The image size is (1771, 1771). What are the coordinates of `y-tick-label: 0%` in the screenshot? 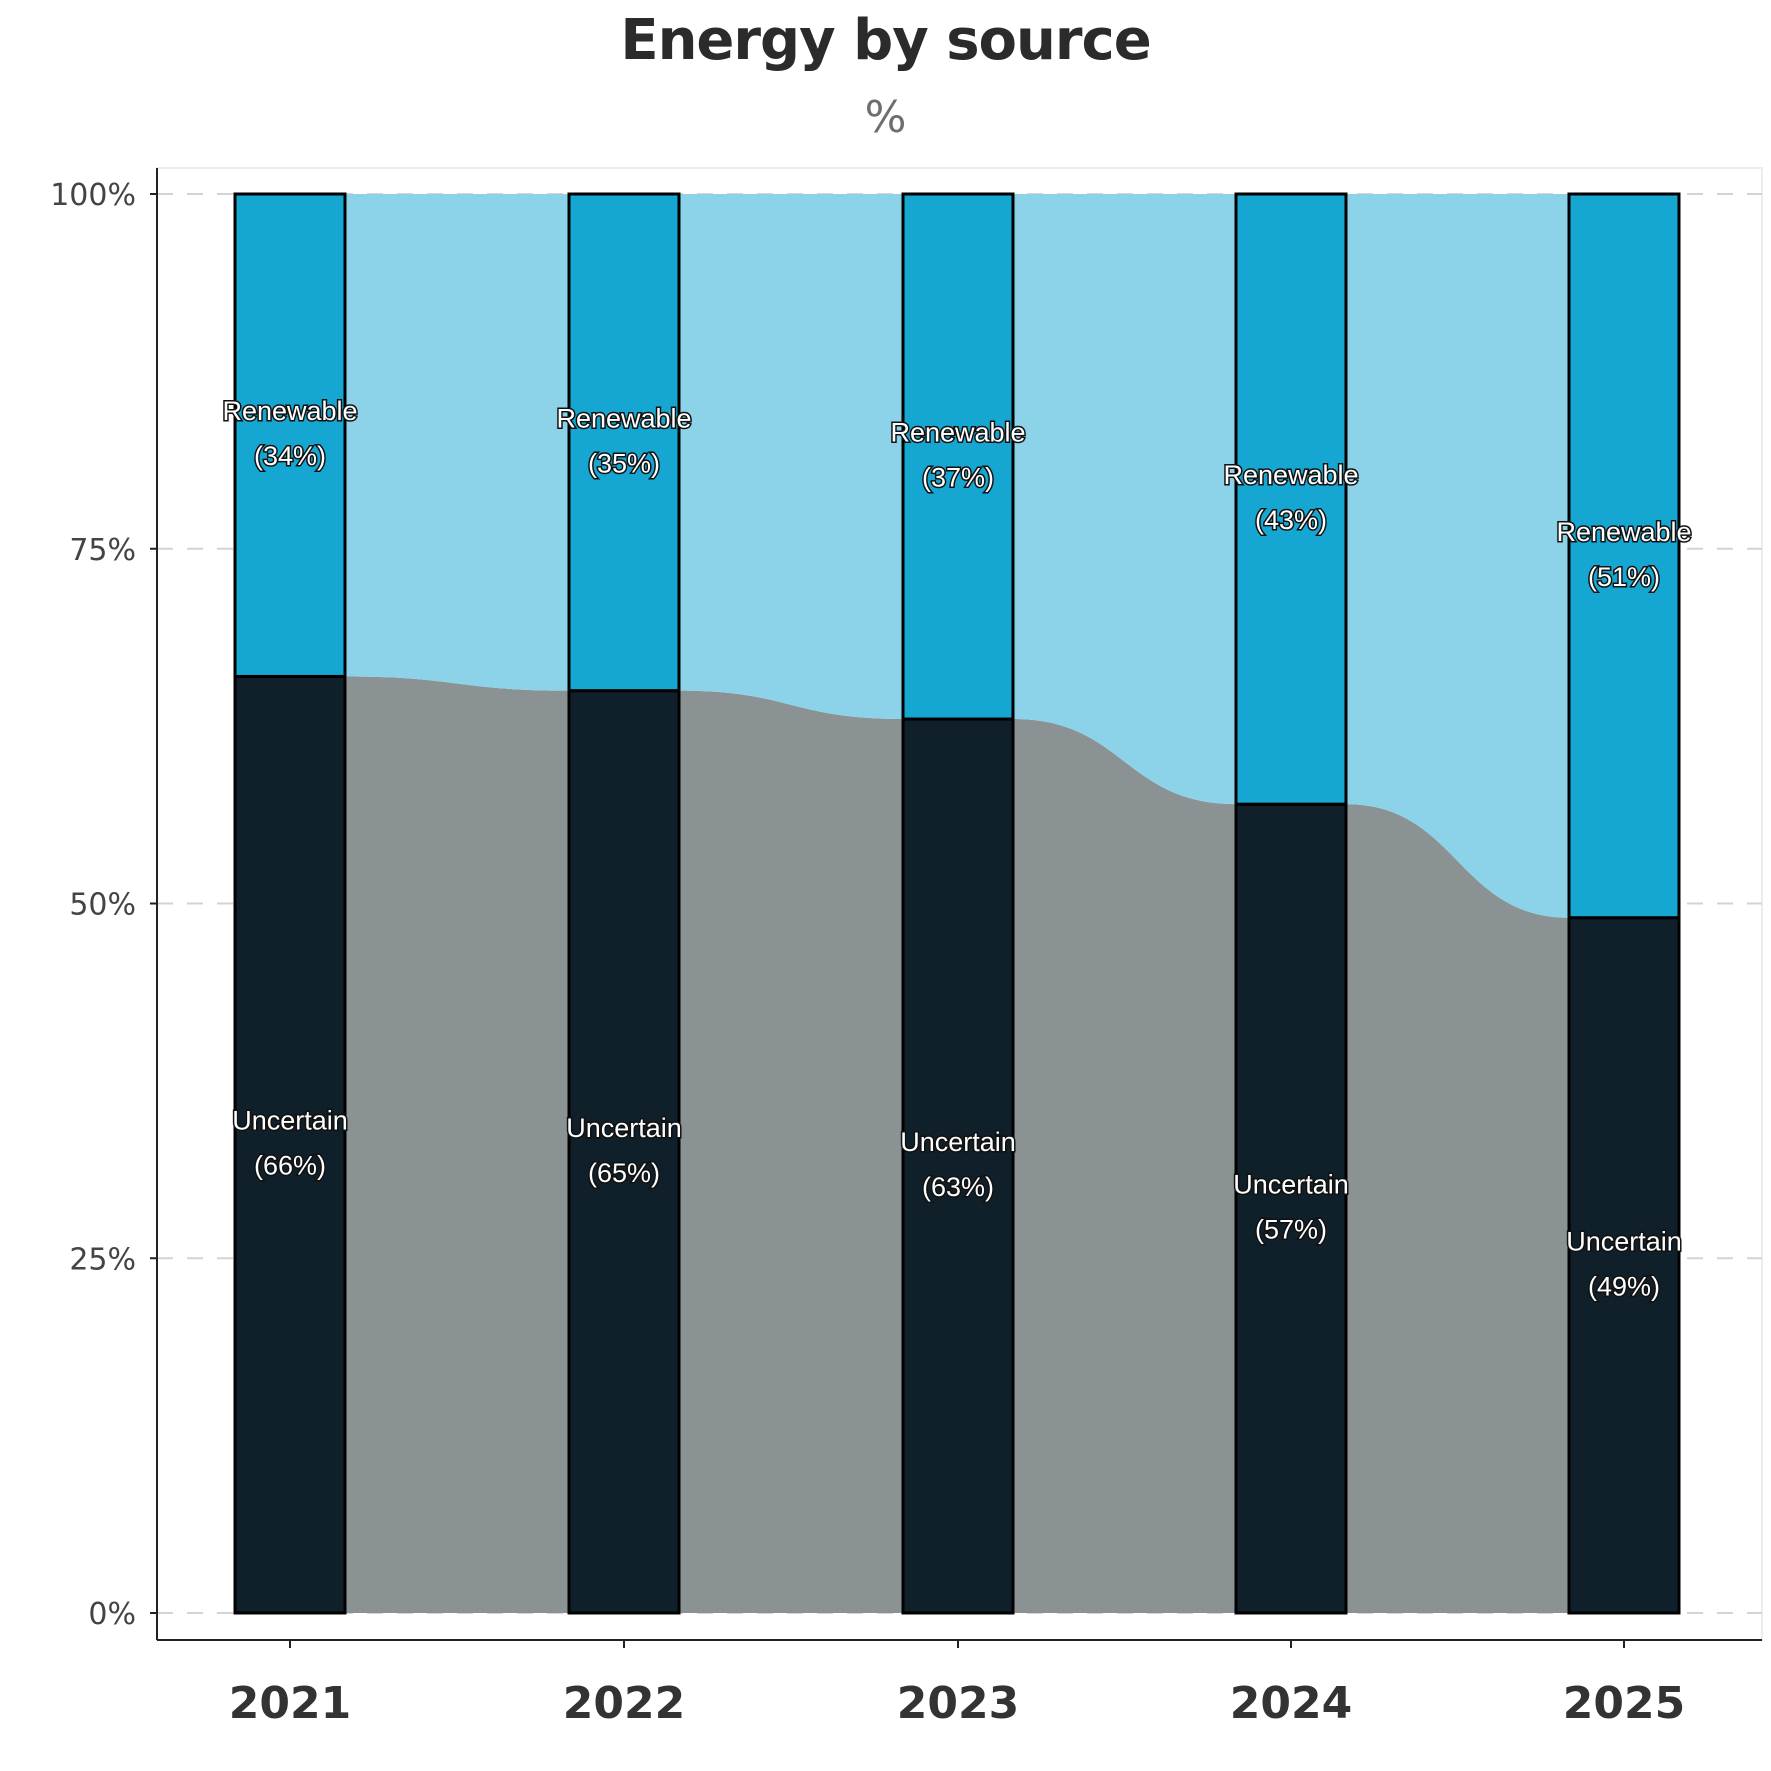 It's located at (112, 1614).